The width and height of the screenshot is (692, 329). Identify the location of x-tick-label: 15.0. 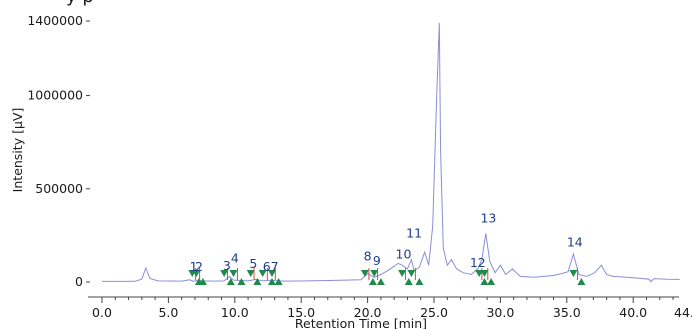
(301, 312).